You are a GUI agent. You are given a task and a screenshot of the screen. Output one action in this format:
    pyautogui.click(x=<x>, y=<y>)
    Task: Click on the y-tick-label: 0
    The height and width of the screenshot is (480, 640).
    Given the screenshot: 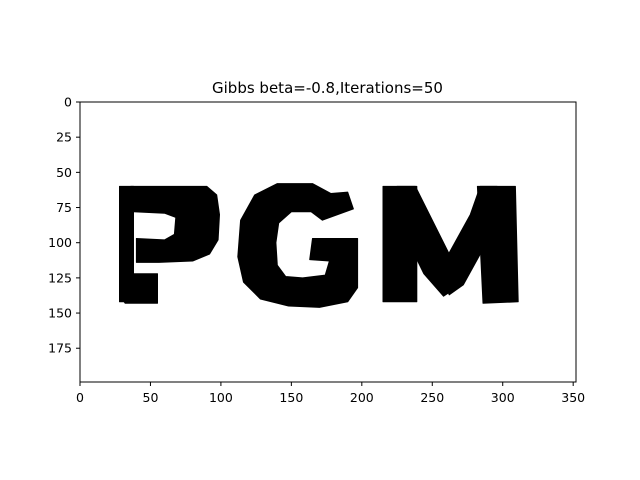 What is the action you would take?
    pyautogui.click(x=68, y=102)
    